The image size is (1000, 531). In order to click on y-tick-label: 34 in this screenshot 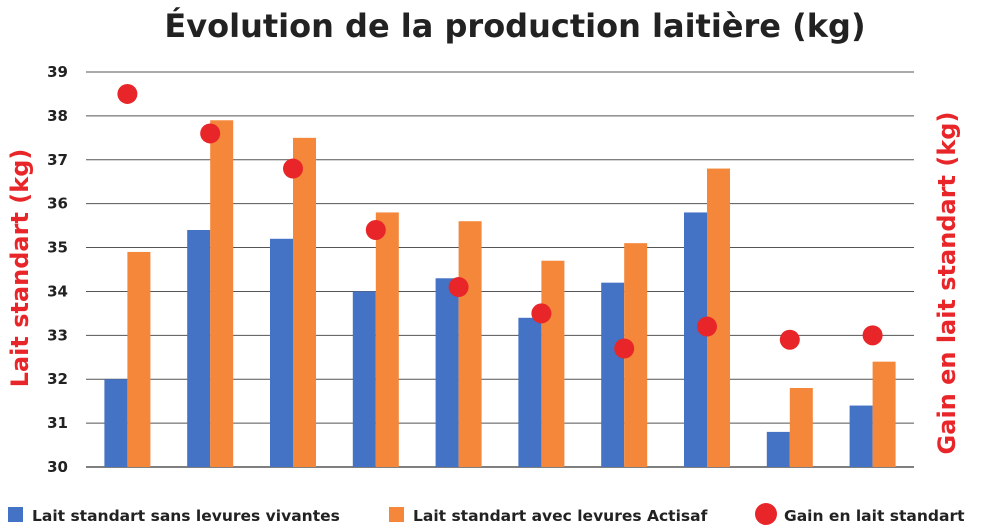, I will do `click(57, 291)`.